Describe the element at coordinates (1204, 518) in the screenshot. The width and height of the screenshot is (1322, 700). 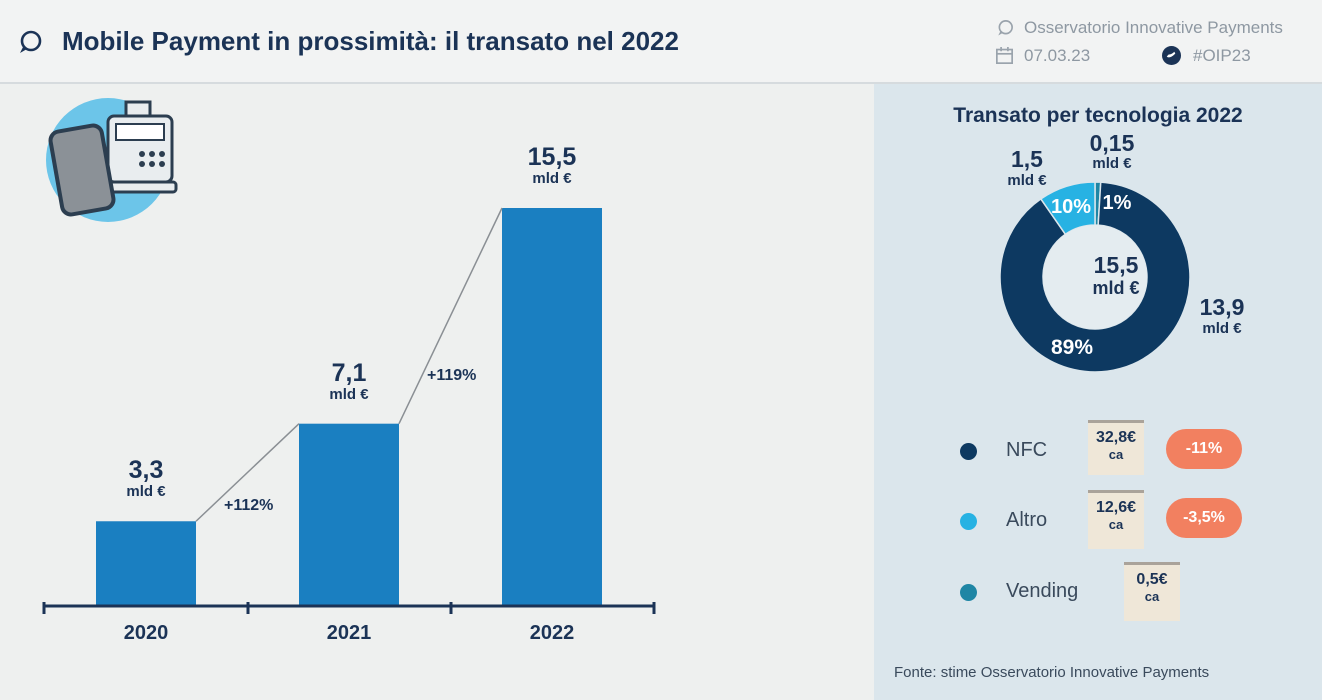
I see `change-badge-altro: -3,5%` at that location.